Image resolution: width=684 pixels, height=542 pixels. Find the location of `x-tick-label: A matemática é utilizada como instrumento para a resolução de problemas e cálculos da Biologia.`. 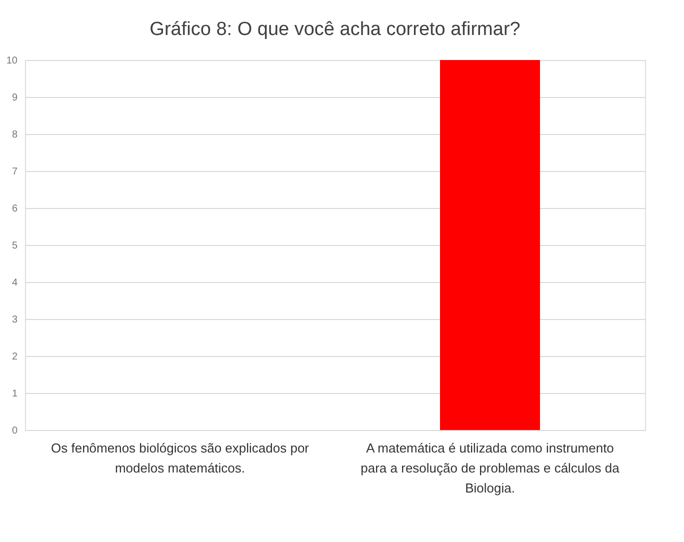

x-tick-label: A matemática é utilizada como instrumento para a resolução de problemas e cálculos da Biologia. is located at coordinates (490, 468).